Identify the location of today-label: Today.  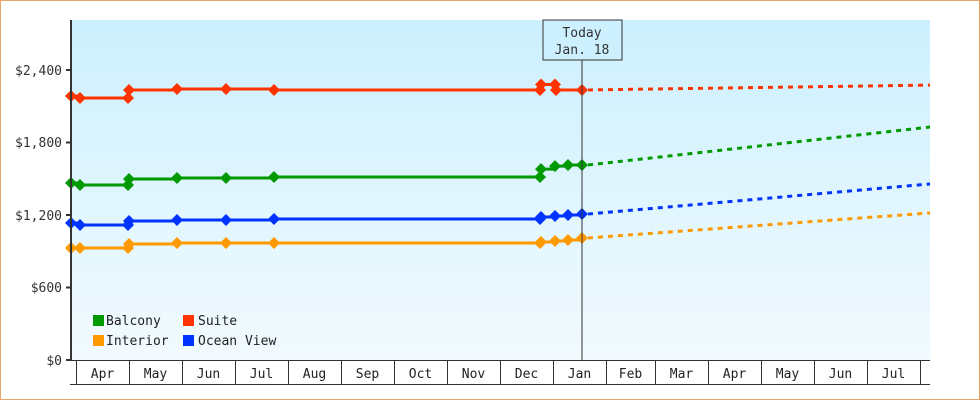
(581, 33).